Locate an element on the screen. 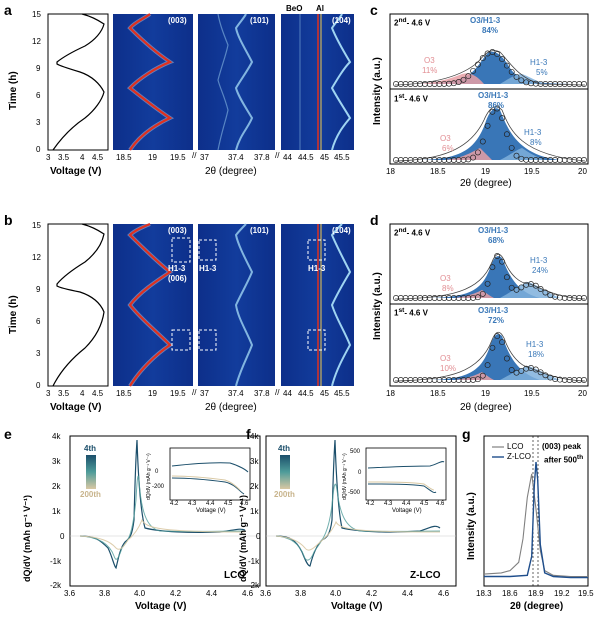 The height and width of the screenshot is (620, 600). panel-e-ylabel: dQ/dV (mAh g⁻¹ V⁻¹) is located at coordinates (27, 538).